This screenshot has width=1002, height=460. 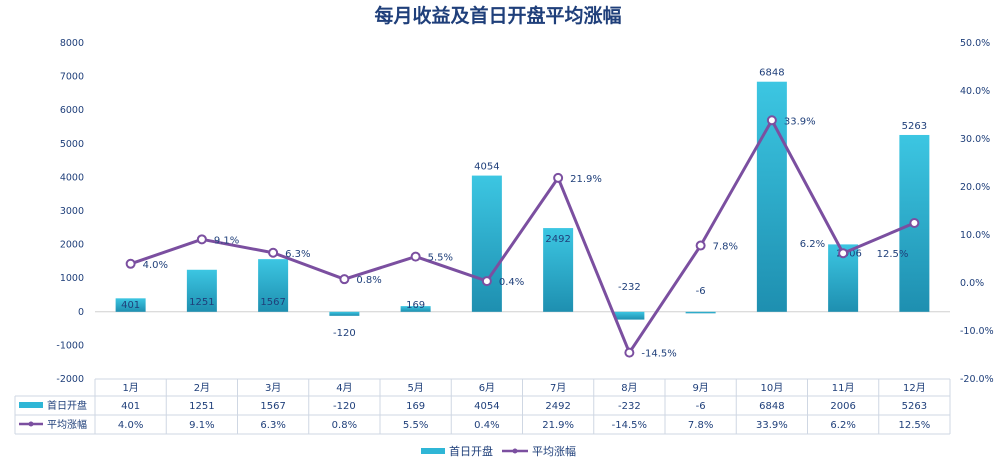 I want to click on line-data-label: 9.1%, so click(x=226, y=240).